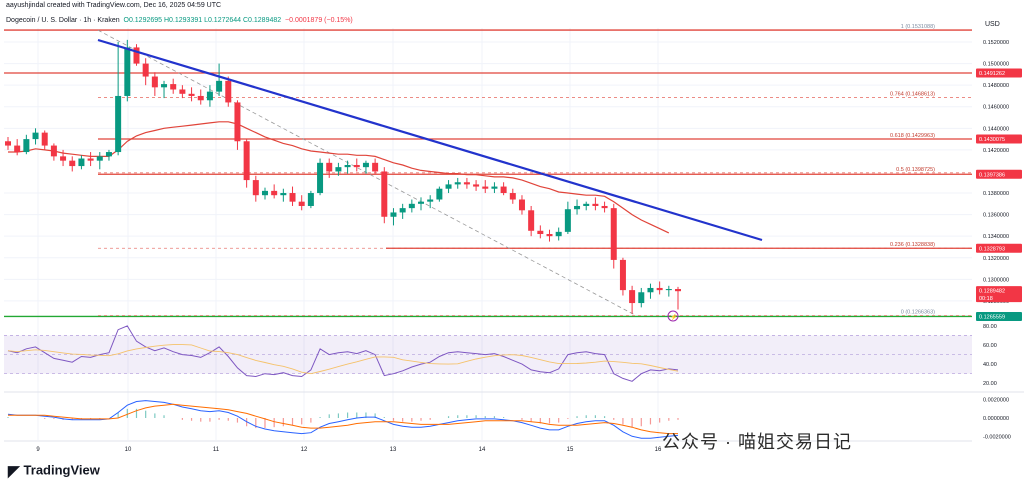 The image size is (1024, 488). I want to click on macd-tick-label: 0.0000000, so click(996, 419).